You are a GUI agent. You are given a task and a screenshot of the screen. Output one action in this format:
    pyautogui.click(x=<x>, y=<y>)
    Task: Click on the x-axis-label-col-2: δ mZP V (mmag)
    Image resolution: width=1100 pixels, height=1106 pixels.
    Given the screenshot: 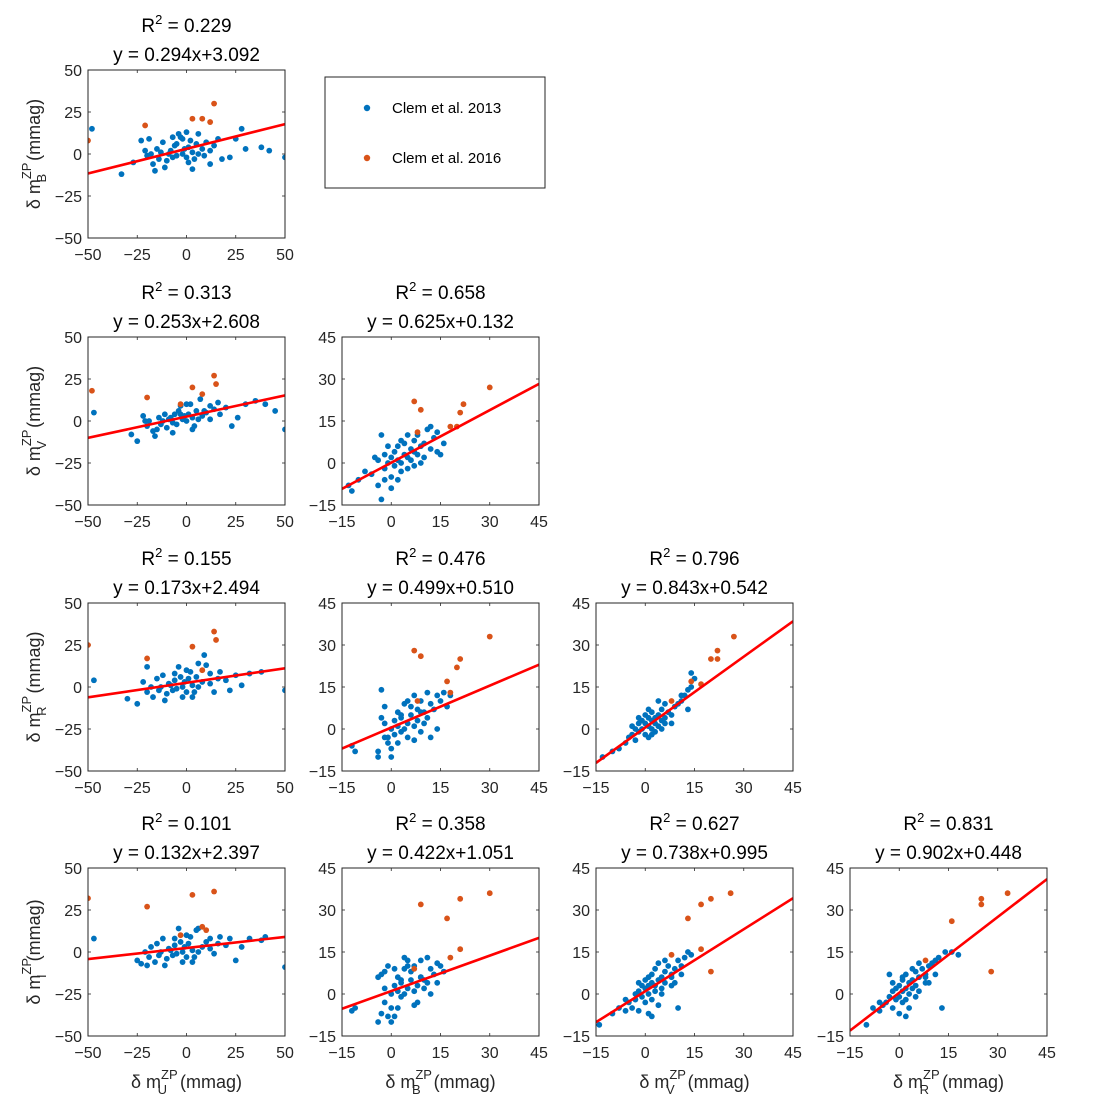 What is the action you would take?
    pyautogui.click(x=694, y=1082)
    